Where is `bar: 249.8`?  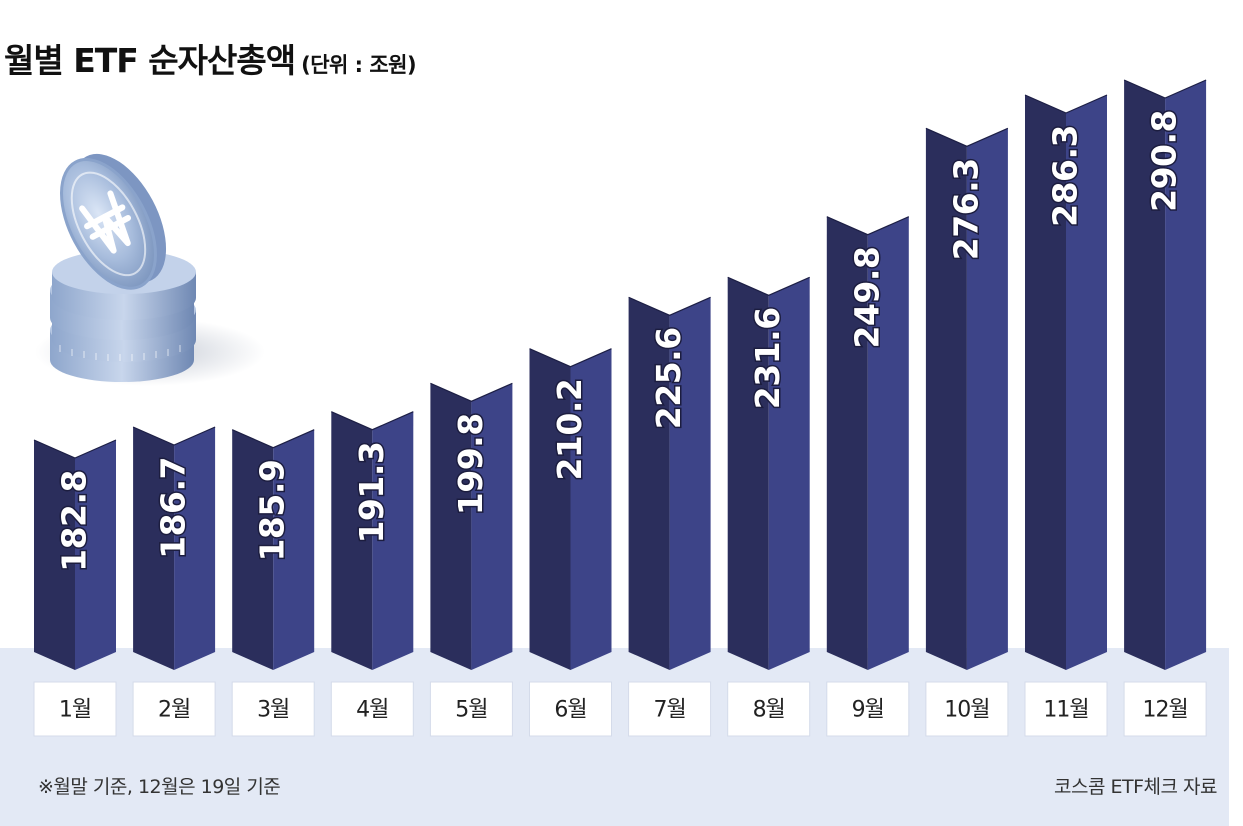
bar: 249.8 is located at coordinates (868, 443).